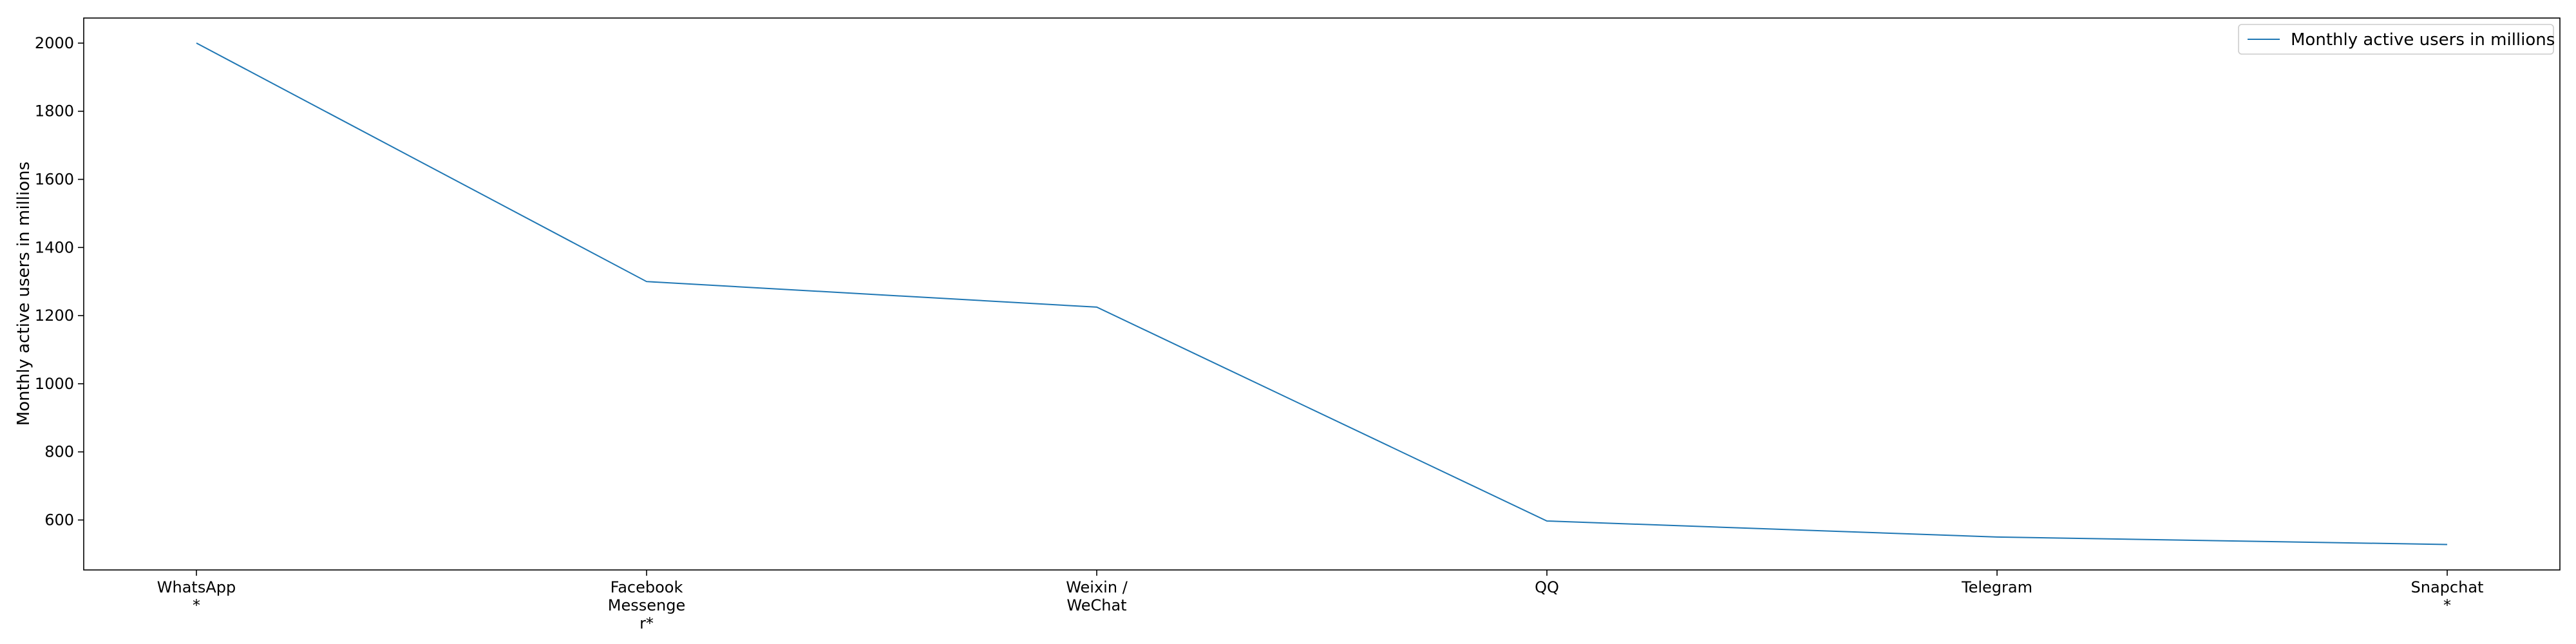 The width and height of the screenshot is (2576, 644). What do you see at coordinates (1097, 587) in the screenshot?
I see `x-tick-label-line: Weixin /` at bounding box center [1097, 587].